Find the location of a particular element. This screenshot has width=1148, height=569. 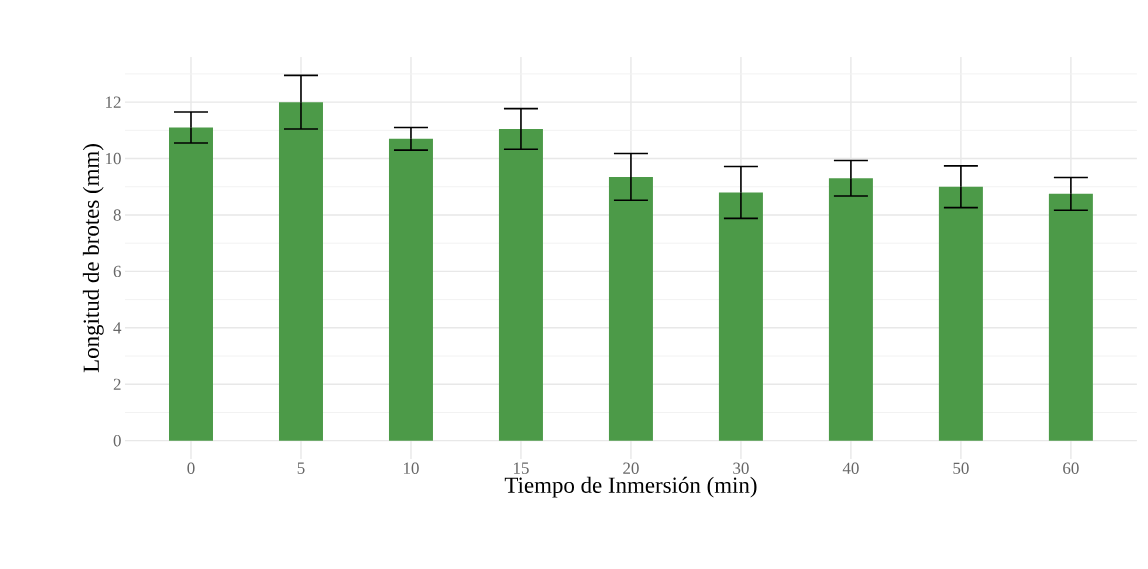

x-tick-label: 20 is located at coordinates (631, 468).